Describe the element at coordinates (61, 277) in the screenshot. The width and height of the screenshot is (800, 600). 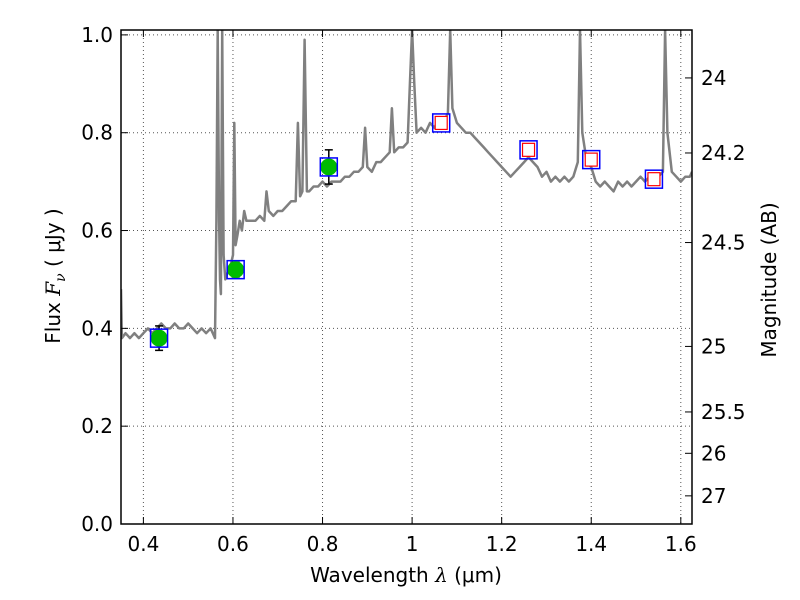
I see `y-axis-label-subscript: ν` at that location.